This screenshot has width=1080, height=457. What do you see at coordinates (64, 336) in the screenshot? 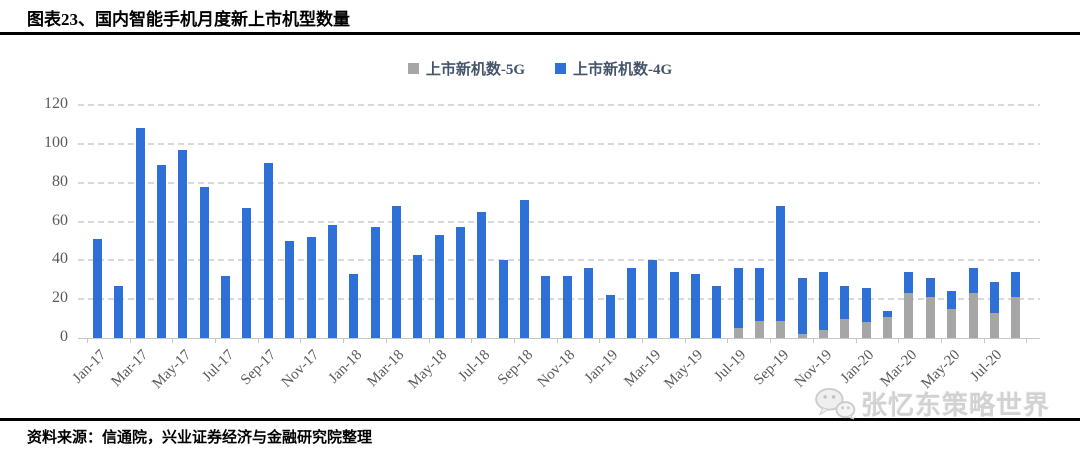
I see `y-axis-label: 0` at bounding box center [64, 336].